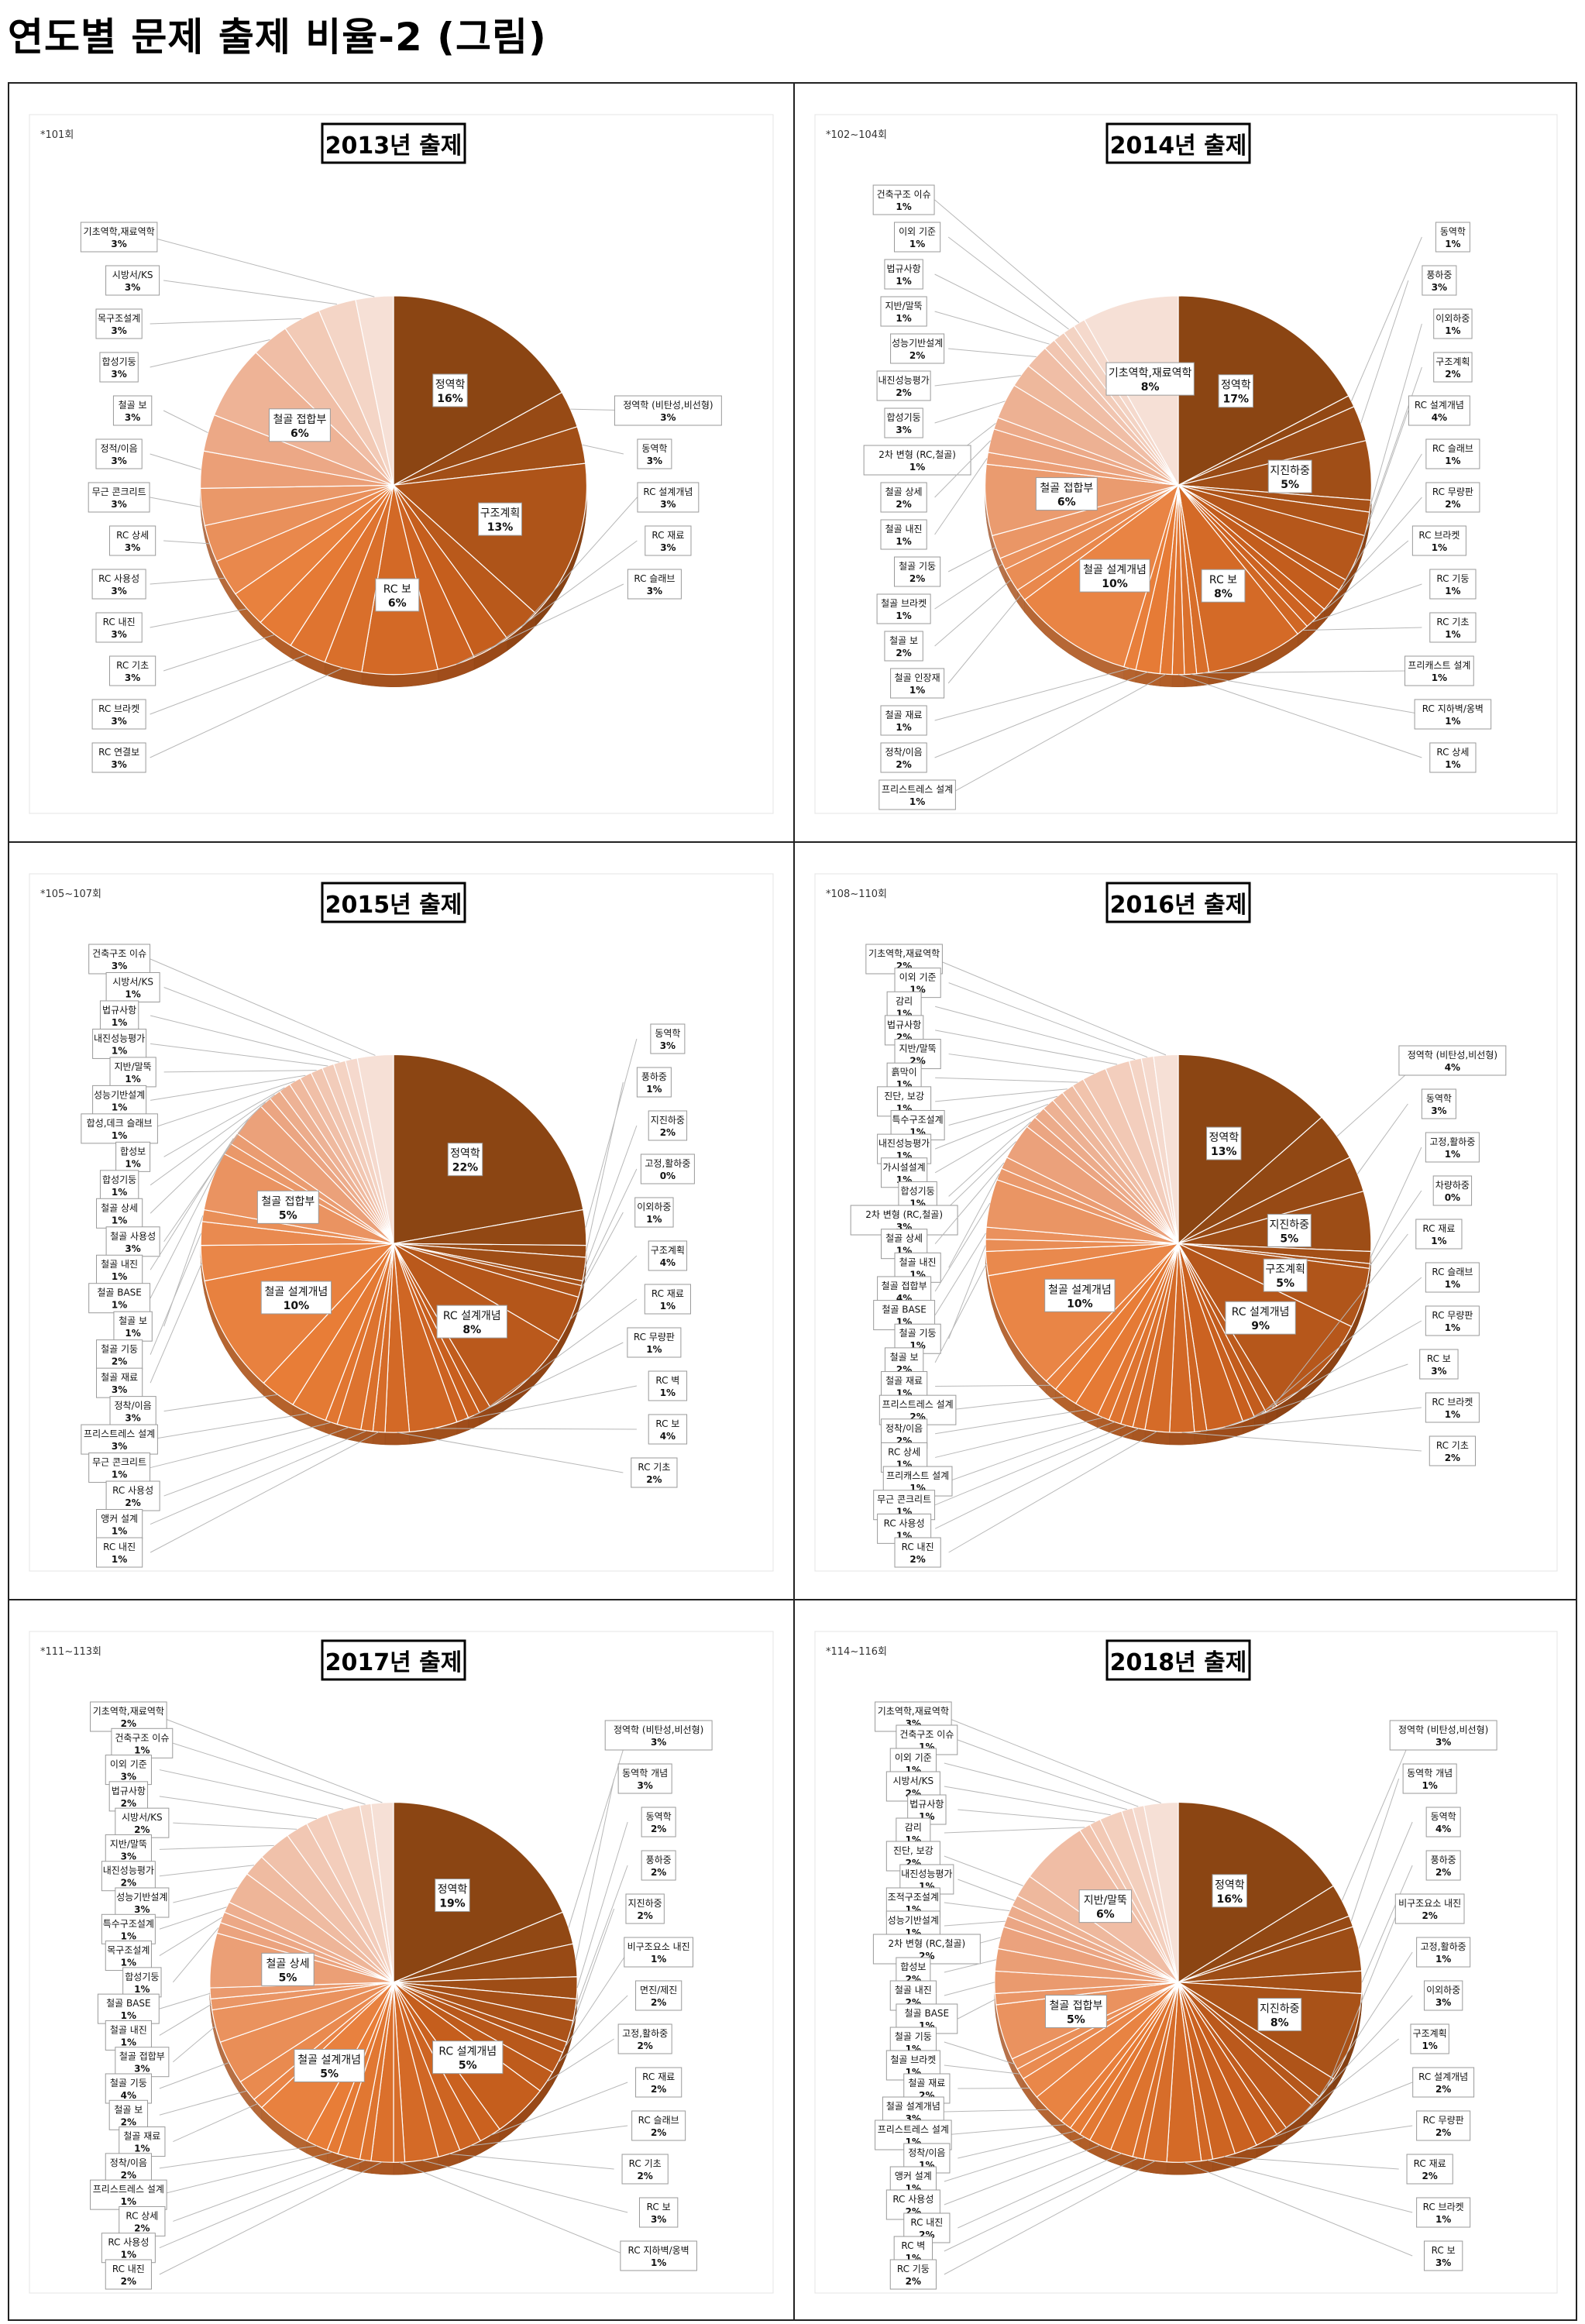 Image resolution: width=1585 pixels, height=2324 pixels. Describe the element at coordinates (128, 2168) in the screenshot. I see `data-label: 정착/이음 2%` at that location.